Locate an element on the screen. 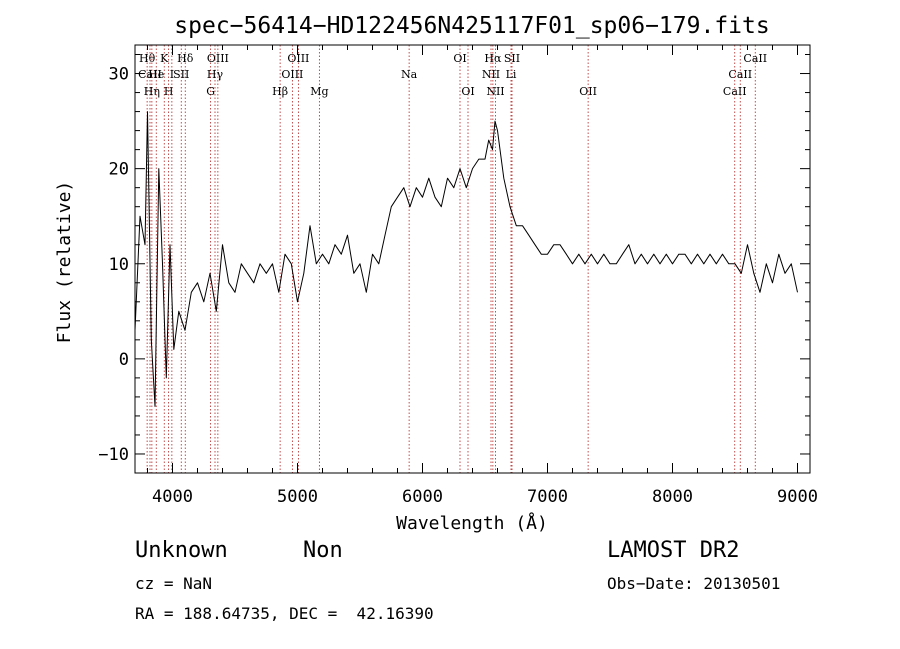 The width and height of the screenshot is (900, 649). spectral-line-label: OII is located at coordinates (588, 91).